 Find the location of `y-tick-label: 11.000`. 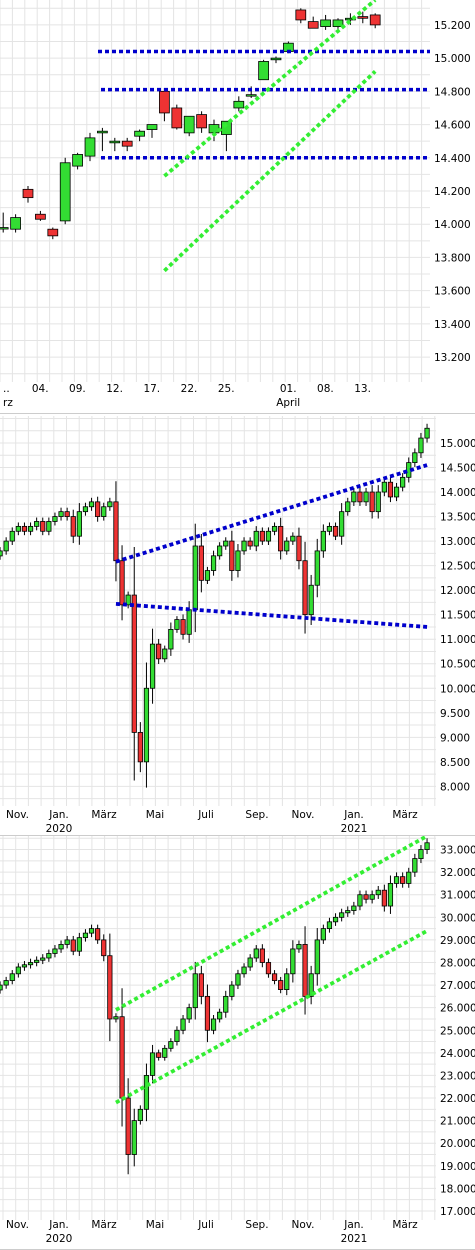

y-tick-label: 11.000 is located at coordinates (457, 640).